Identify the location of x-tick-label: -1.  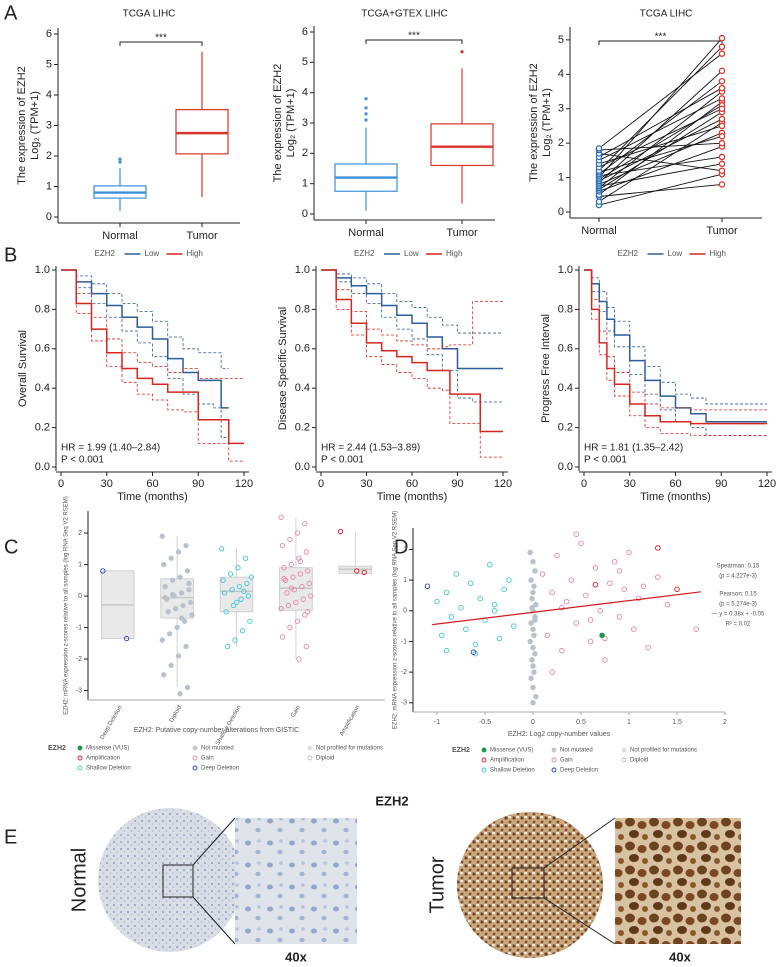
(437, 722).